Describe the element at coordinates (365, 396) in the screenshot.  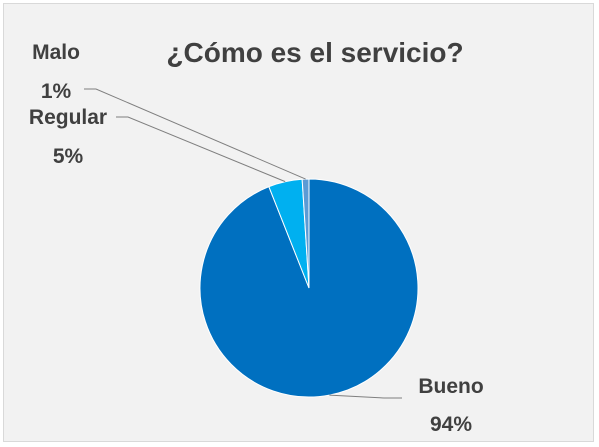
I see `leader-line-bueno` at that location.